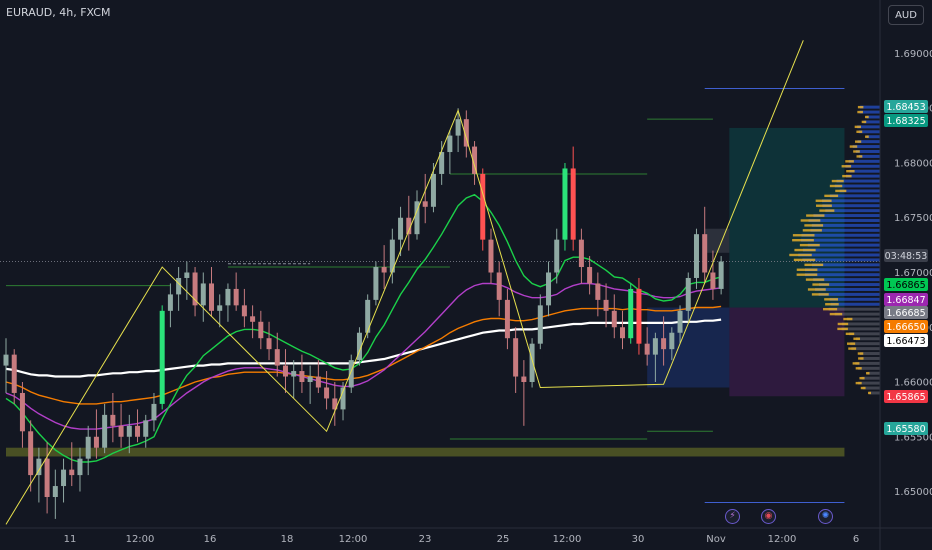  What do you see at coordinates (913, 218) in the screenshot?
I see `price-tick-label: 1.67500` at bounding box center [913, 218].